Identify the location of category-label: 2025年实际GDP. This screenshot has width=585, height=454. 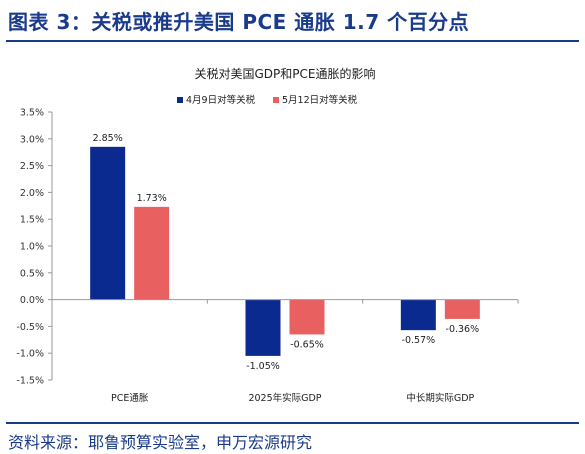
(284, 398).